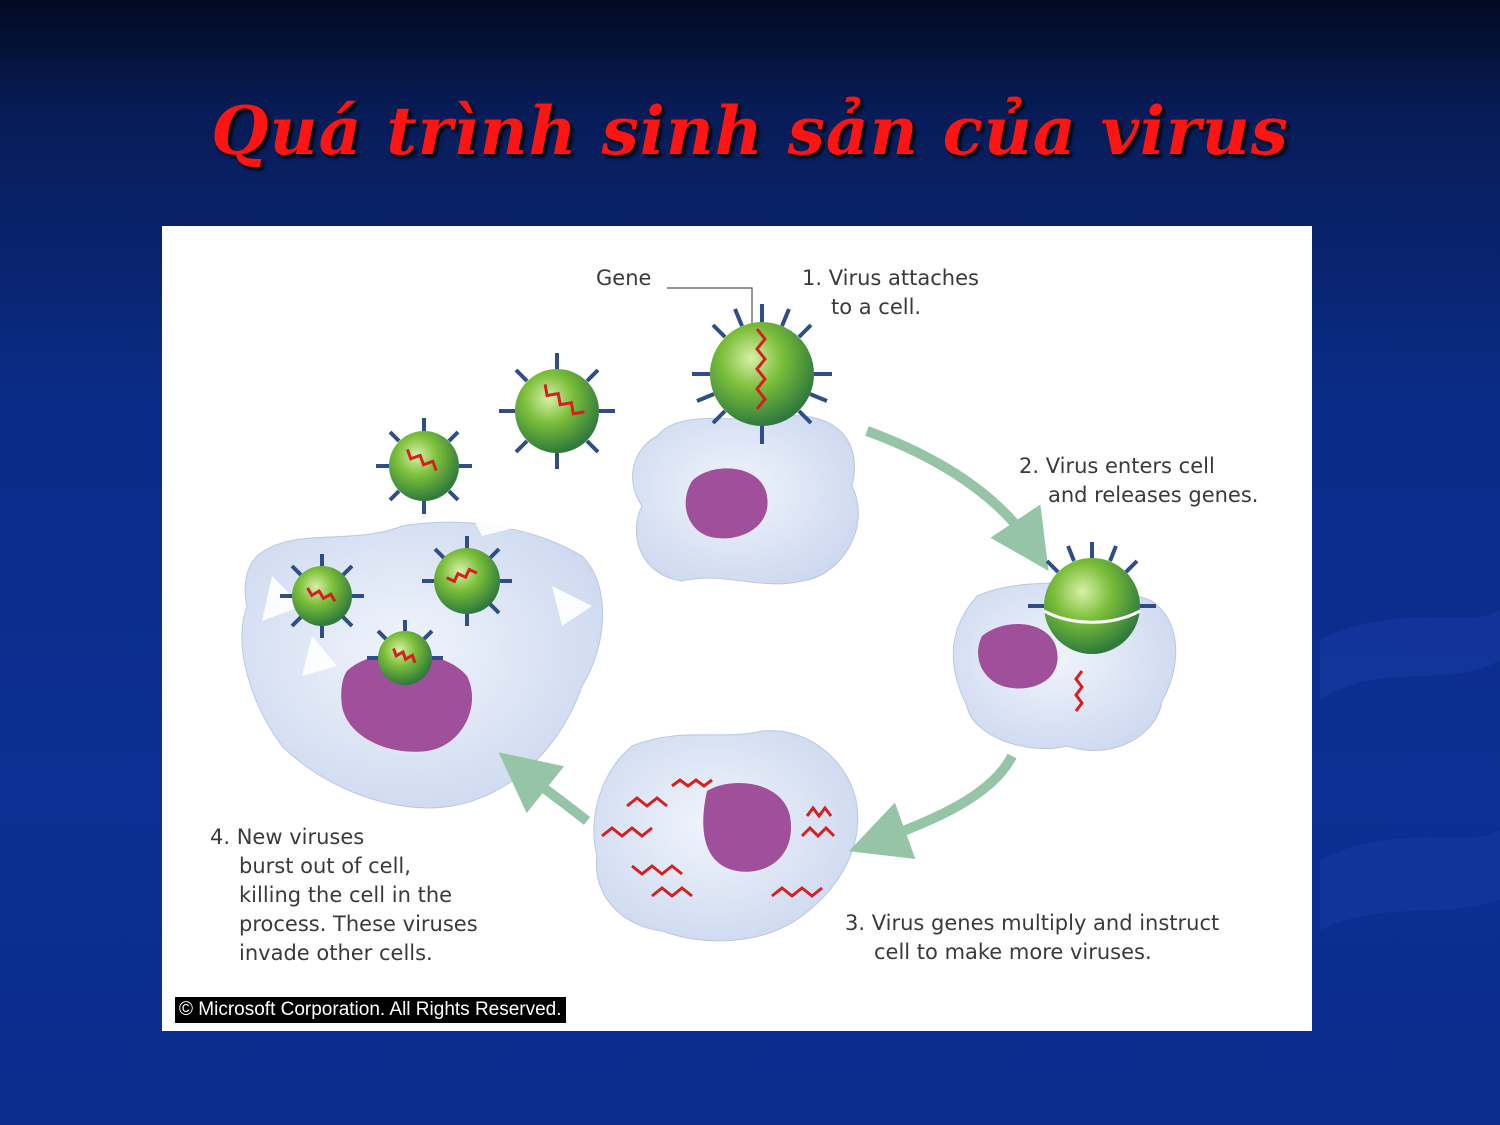 Image resolution: width=1500 pixels, height=1125 pixels. Describe the element at coordinates (1153, 495) in the screenshot. I see `step2-label-line2: and releases genes.` at that location.